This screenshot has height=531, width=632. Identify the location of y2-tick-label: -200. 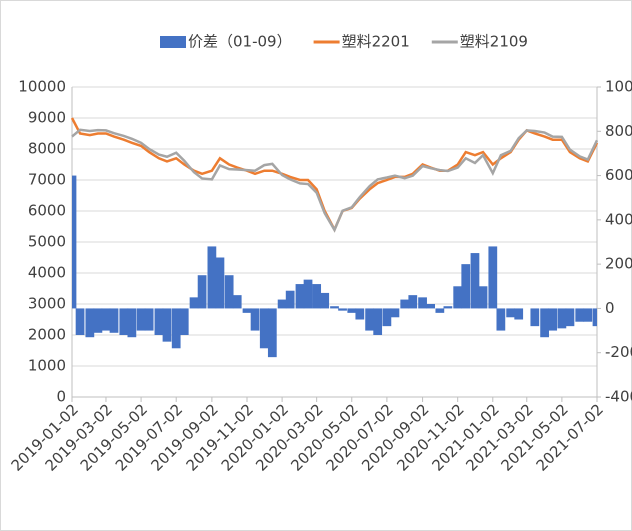
(618, 352).